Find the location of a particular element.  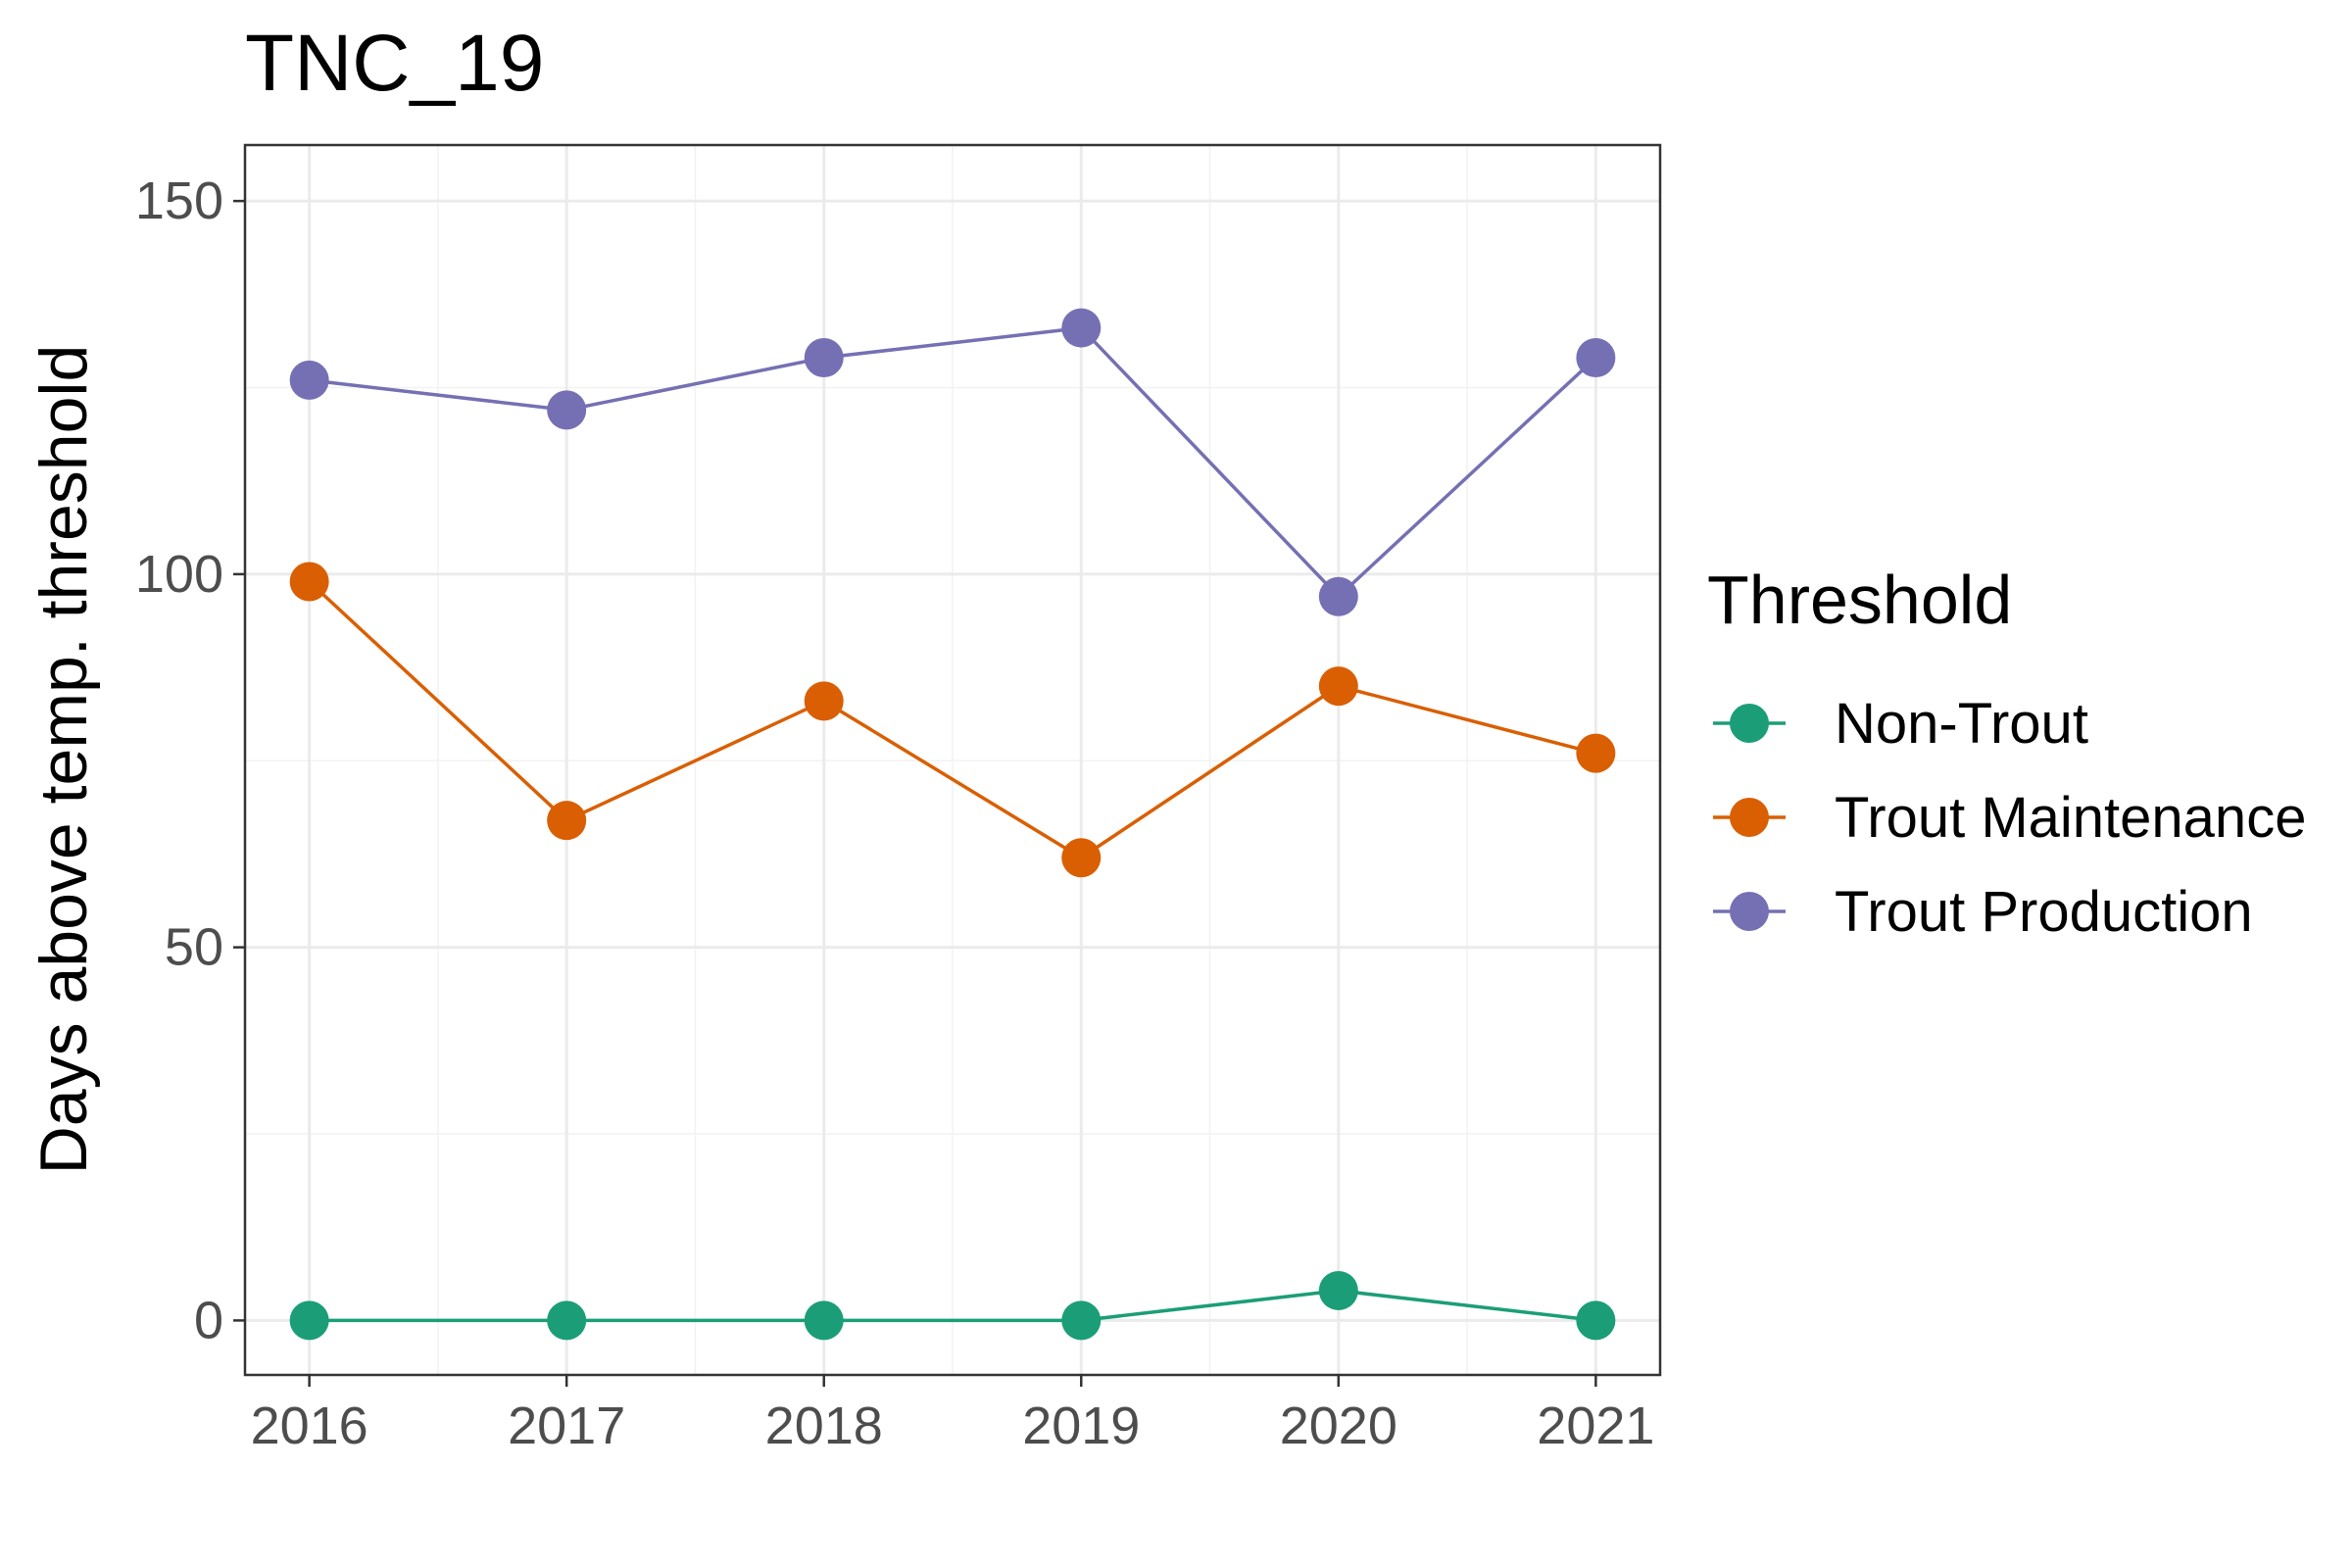

series-line-non-trout is located at coordinates (952, 1306).